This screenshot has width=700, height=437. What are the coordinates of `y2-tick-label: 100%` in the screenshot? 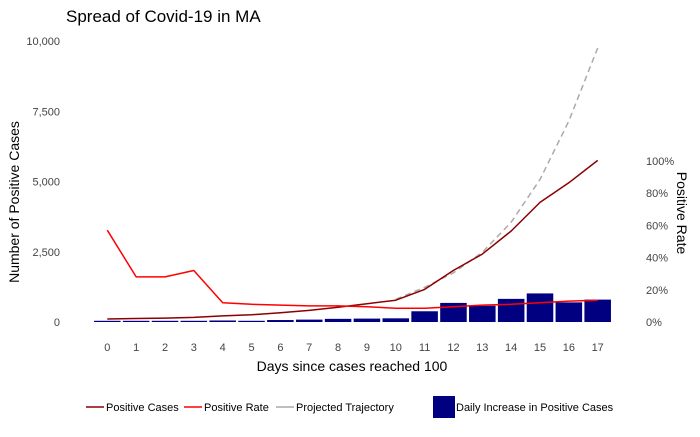 It's located at (660, 162).